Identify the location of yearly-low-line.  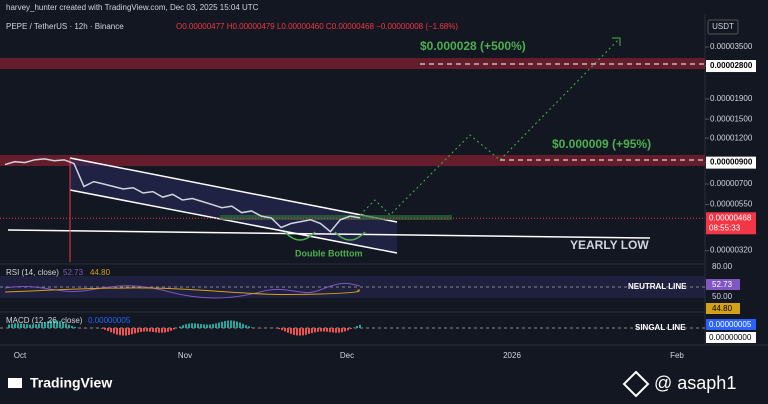
(329, 234).